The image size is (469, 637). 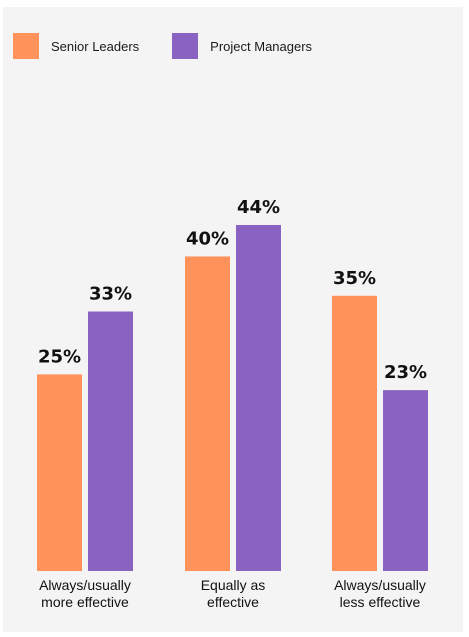 What do you see at coordinates (380, 585) in the screenshot?
I see `category-label-2-line-0: Always/usually` at bounding box center [380, 585].